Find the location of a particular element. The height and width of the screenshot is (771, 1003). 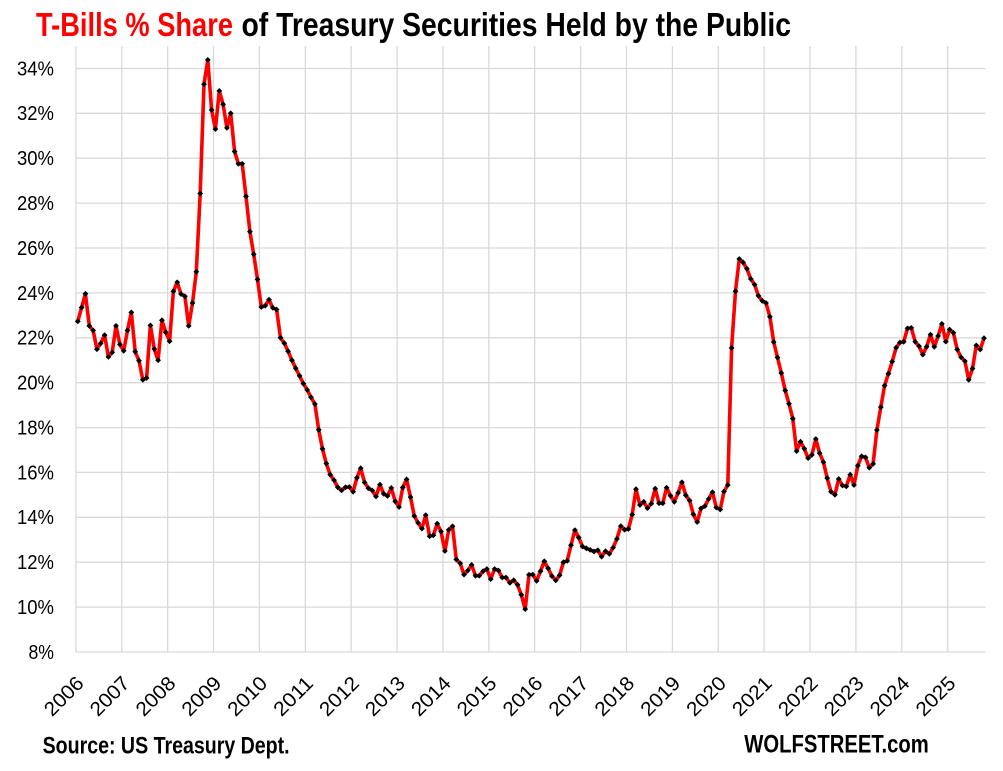

svg-text: 32% is located at coordinates (35, 114).